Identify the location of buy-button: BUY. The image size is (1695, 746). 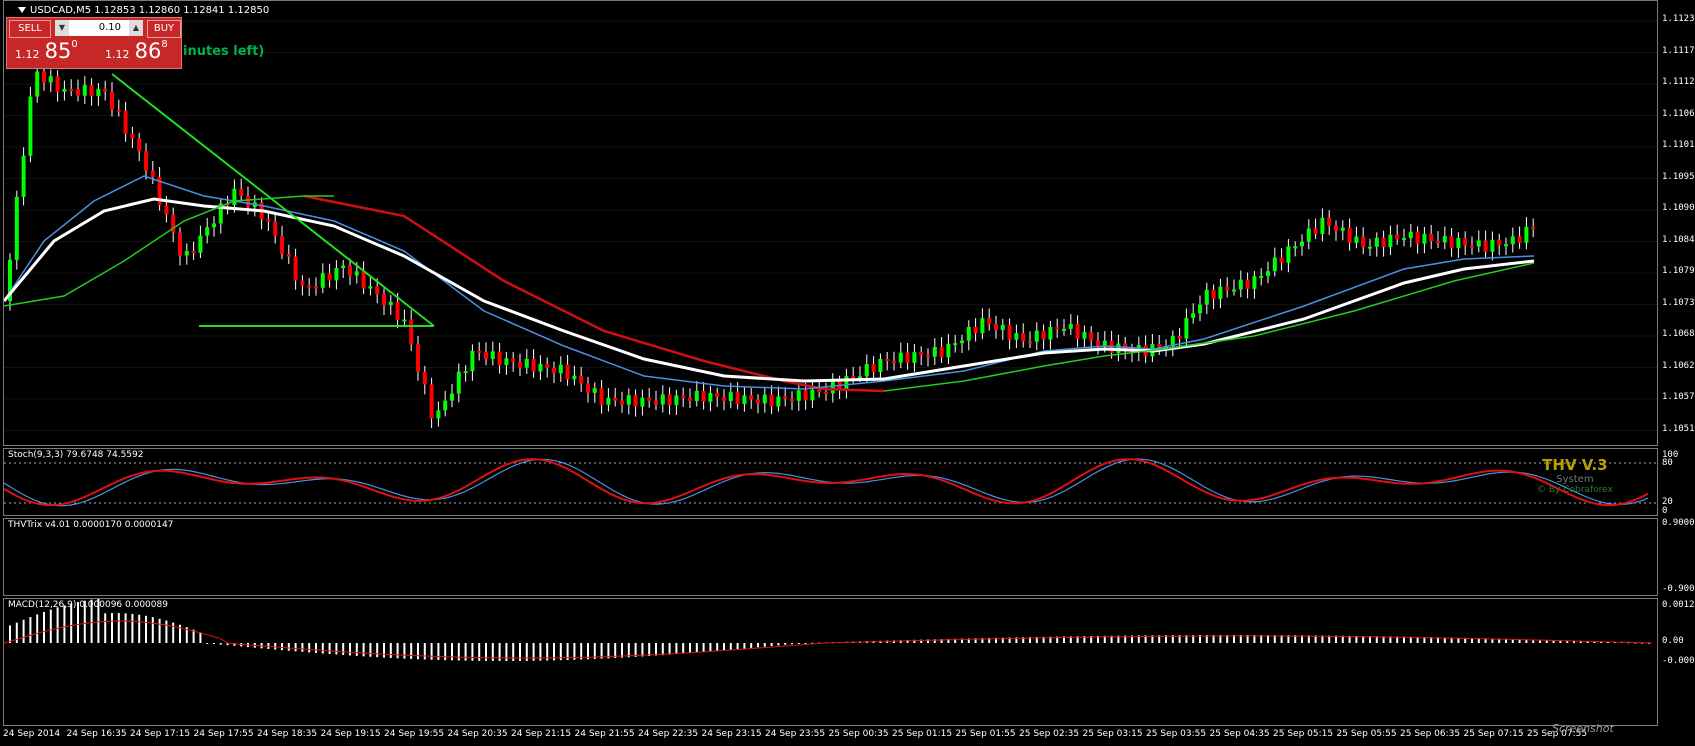
(164, 29).